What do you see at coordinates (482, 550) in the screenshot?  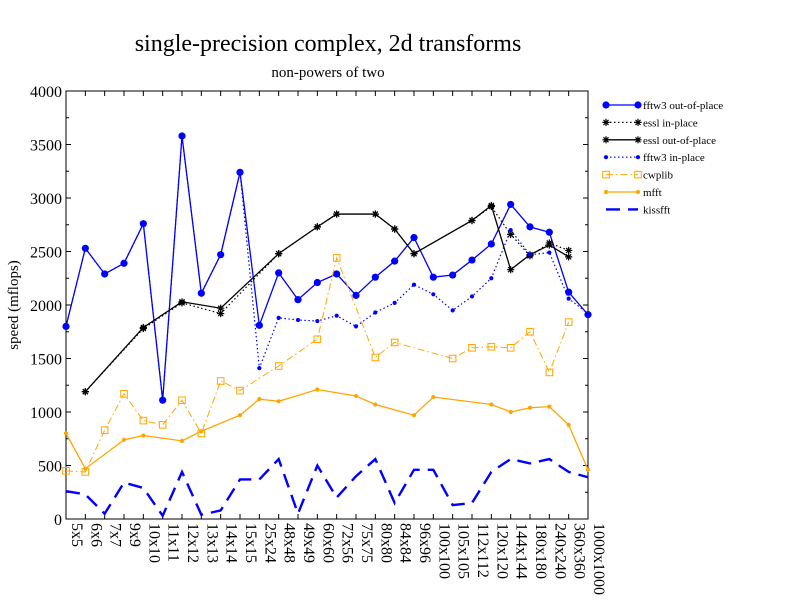 I see `x-tick-label: 112x112` at bounding box center [482, 550].